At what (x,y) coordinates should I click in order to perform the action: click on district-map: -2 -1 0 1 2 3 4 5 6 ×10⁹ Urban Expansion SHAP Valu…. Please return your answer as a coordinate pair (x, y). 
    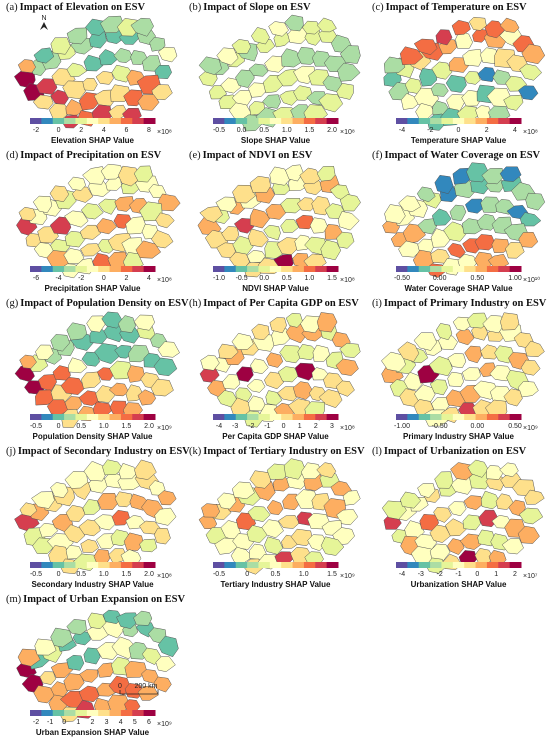
    Looking at the image, I should click on (97, 673).